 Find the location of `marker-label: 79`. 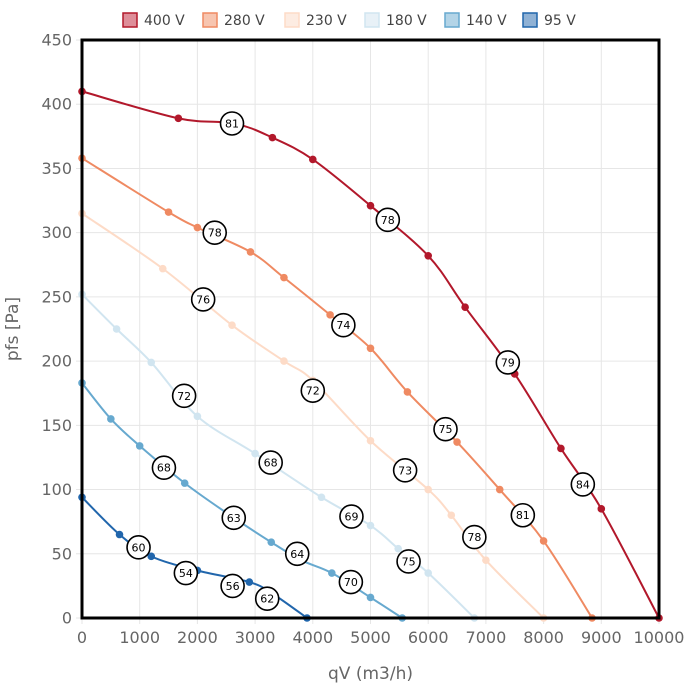

marker-label: 79 is located at coordinates (508, 362).